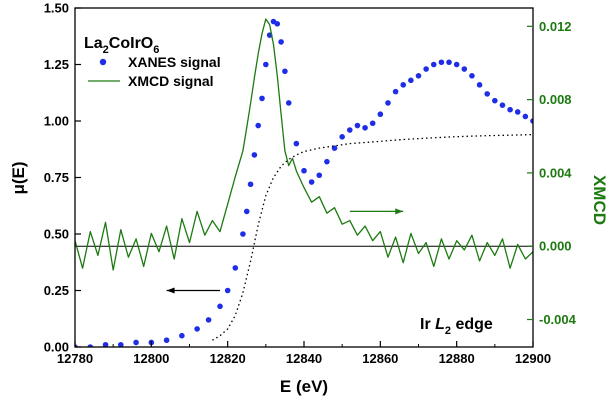  I want to click on x-tick-label: 12820, so click(228, 358).